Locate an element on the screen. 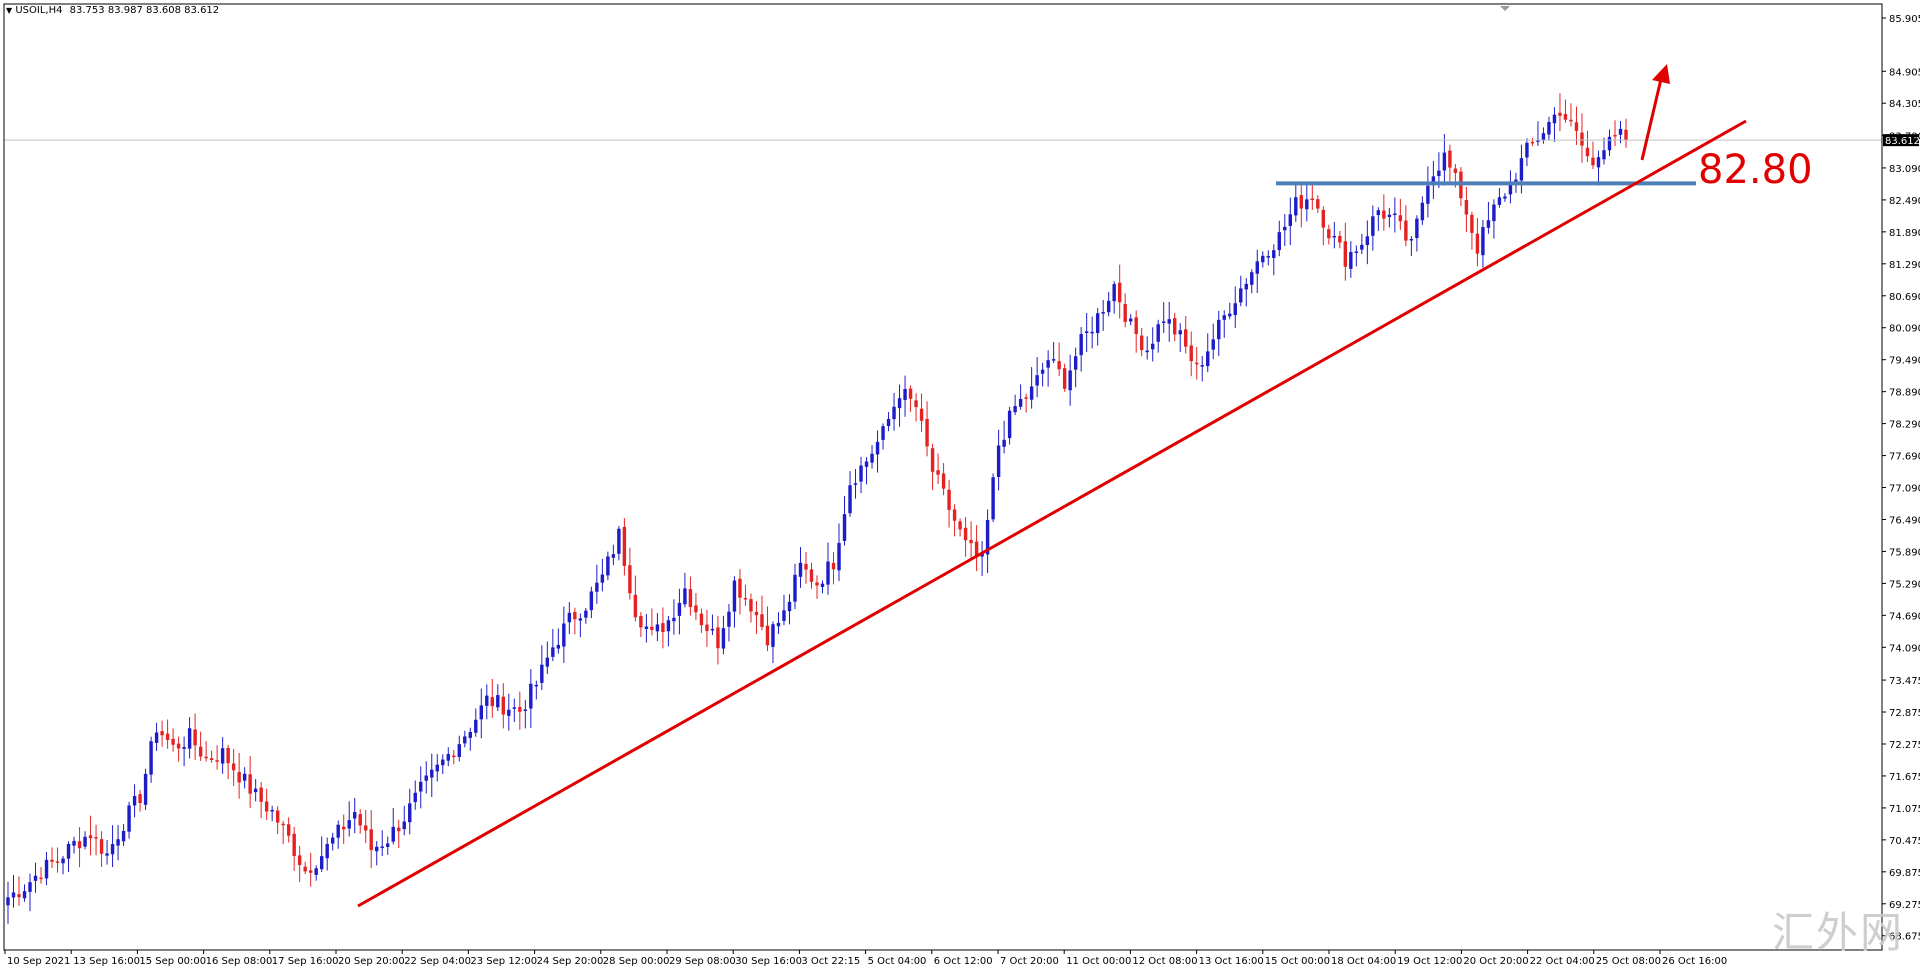  x-tick-label: 12 Oct 08:00 is located at coordinates (1164, 961).